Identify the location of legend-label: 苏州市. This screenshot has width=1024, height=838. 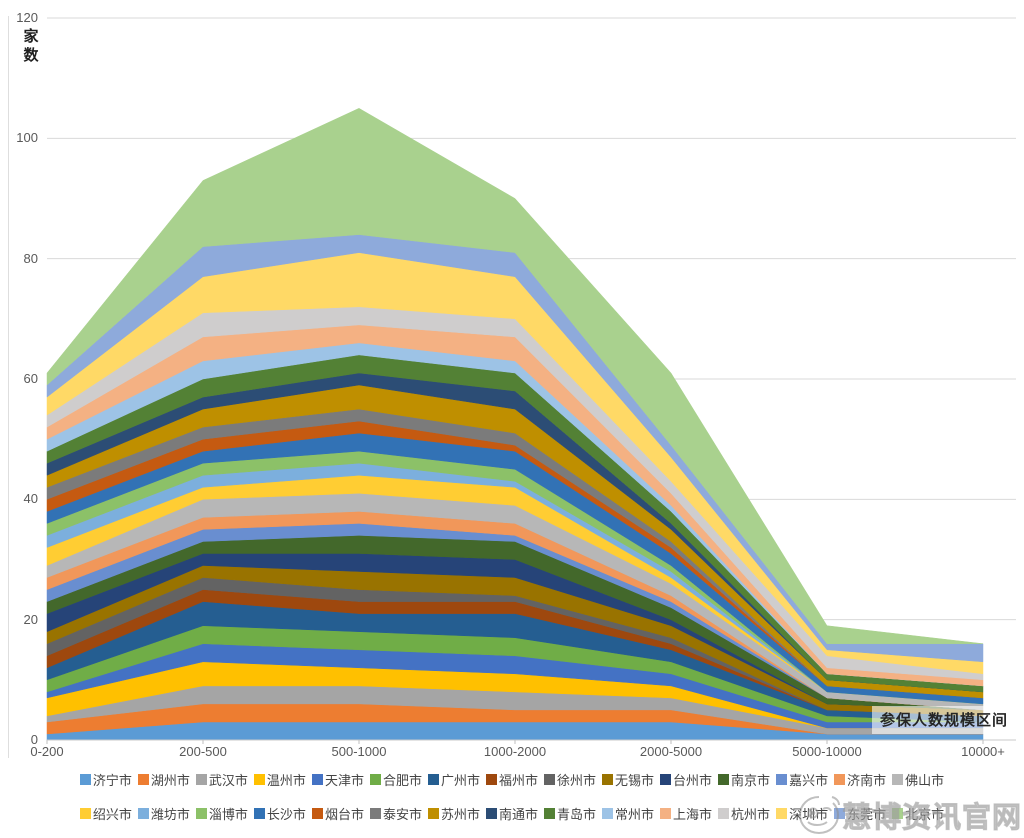
(460, 814).